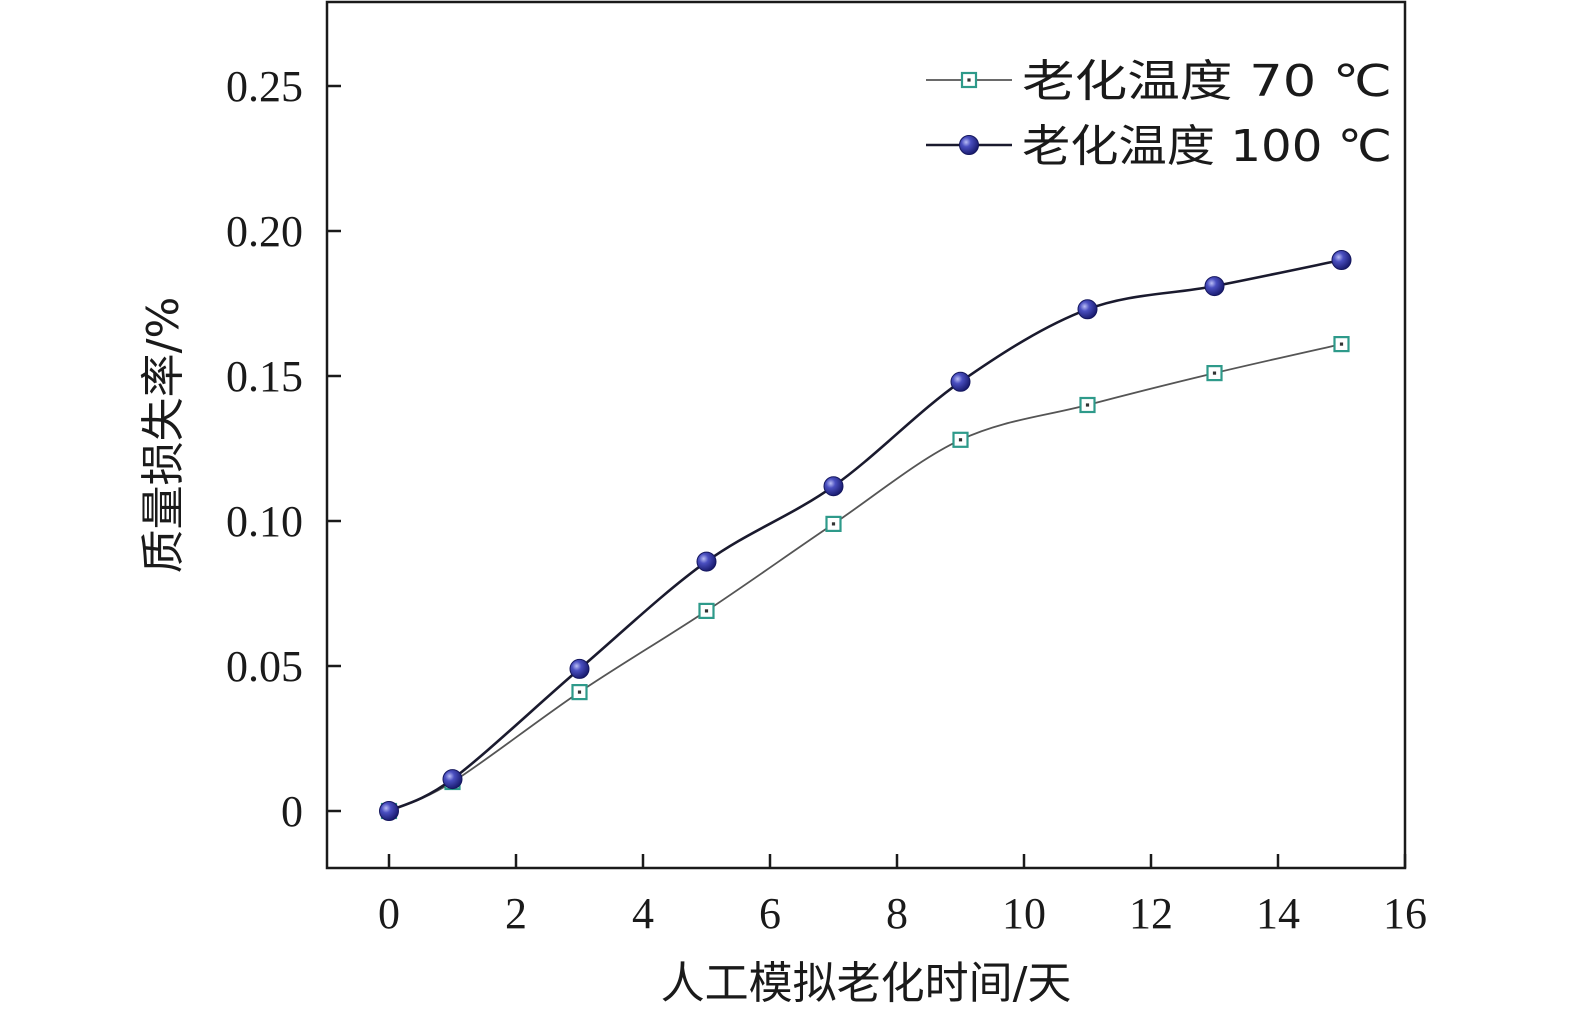 The image size is (1575, 1022). Describe the element at coordinates (1207, 146) in the screenshot. I see `legend-label: 老化温度 100 ℃` at that location.